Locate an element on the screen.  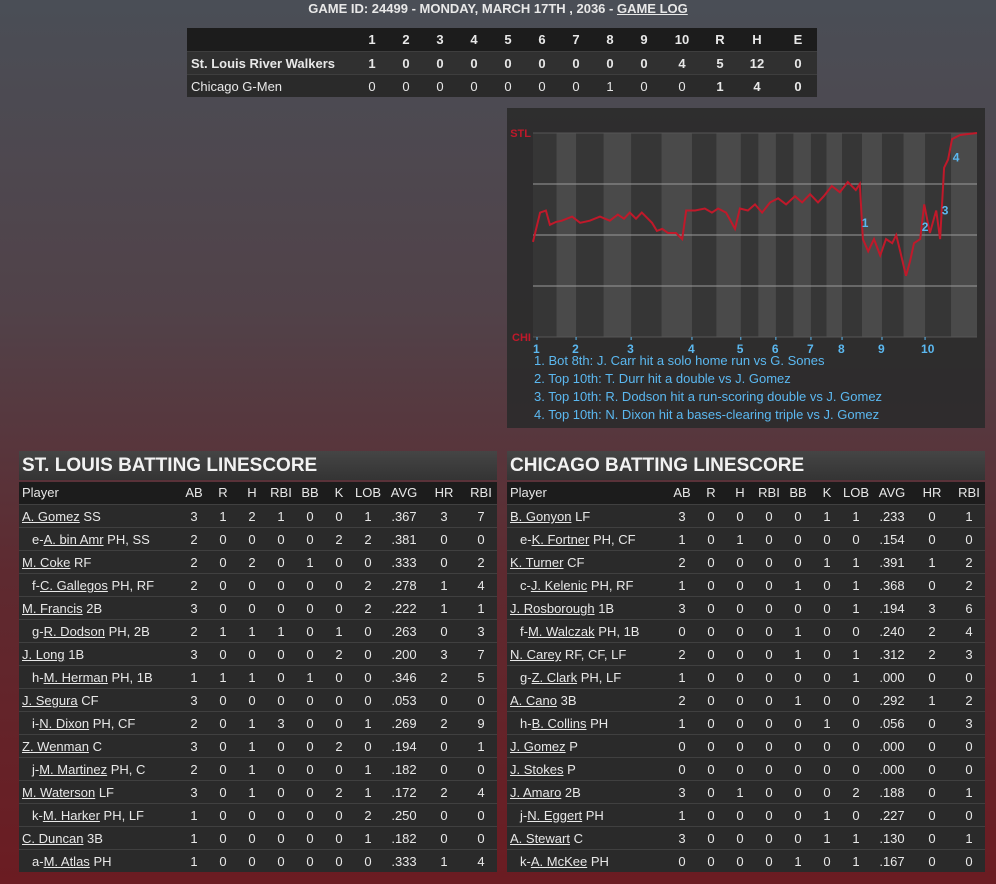
player-link: M. Waterson is located at coordinates (59, 792).